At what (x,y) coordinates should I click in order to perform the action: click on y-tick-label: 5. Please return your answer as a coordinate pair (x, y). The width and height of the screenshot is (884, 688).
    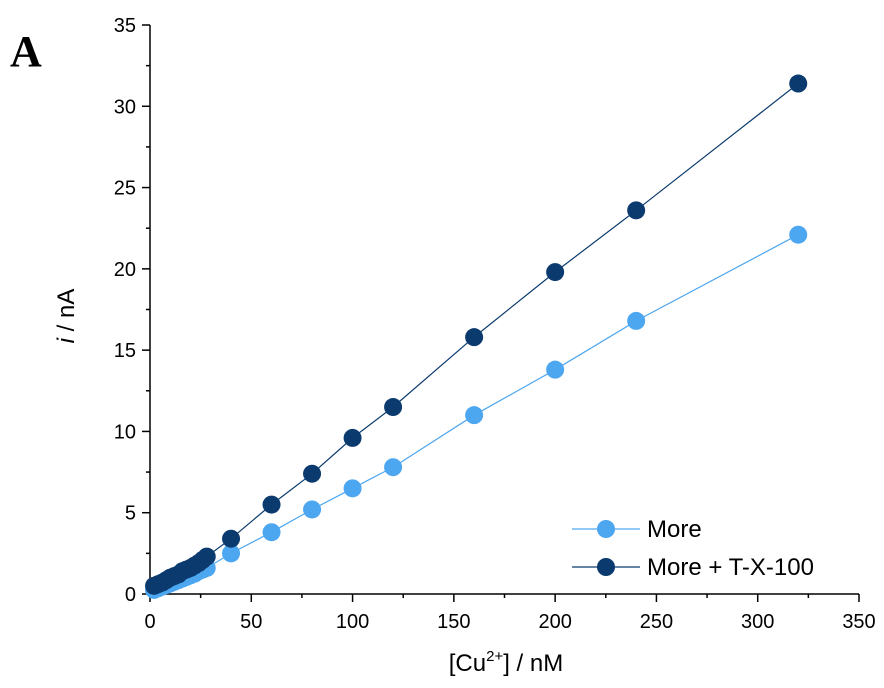
    Looking at the image, I should click on (130, 514).